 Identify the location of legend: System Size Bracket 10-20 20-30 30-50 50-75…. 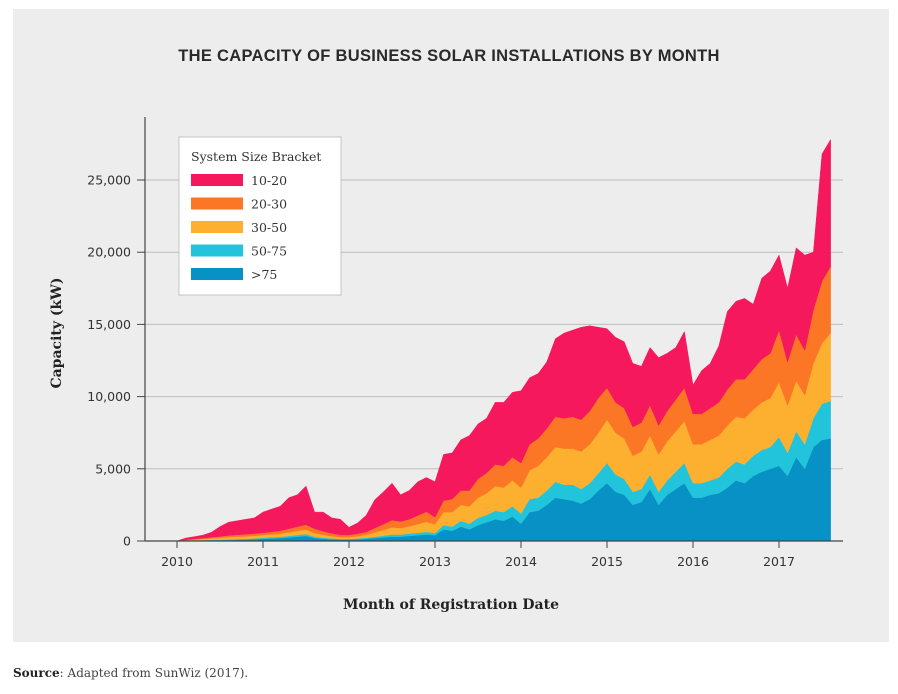
(260, 216).